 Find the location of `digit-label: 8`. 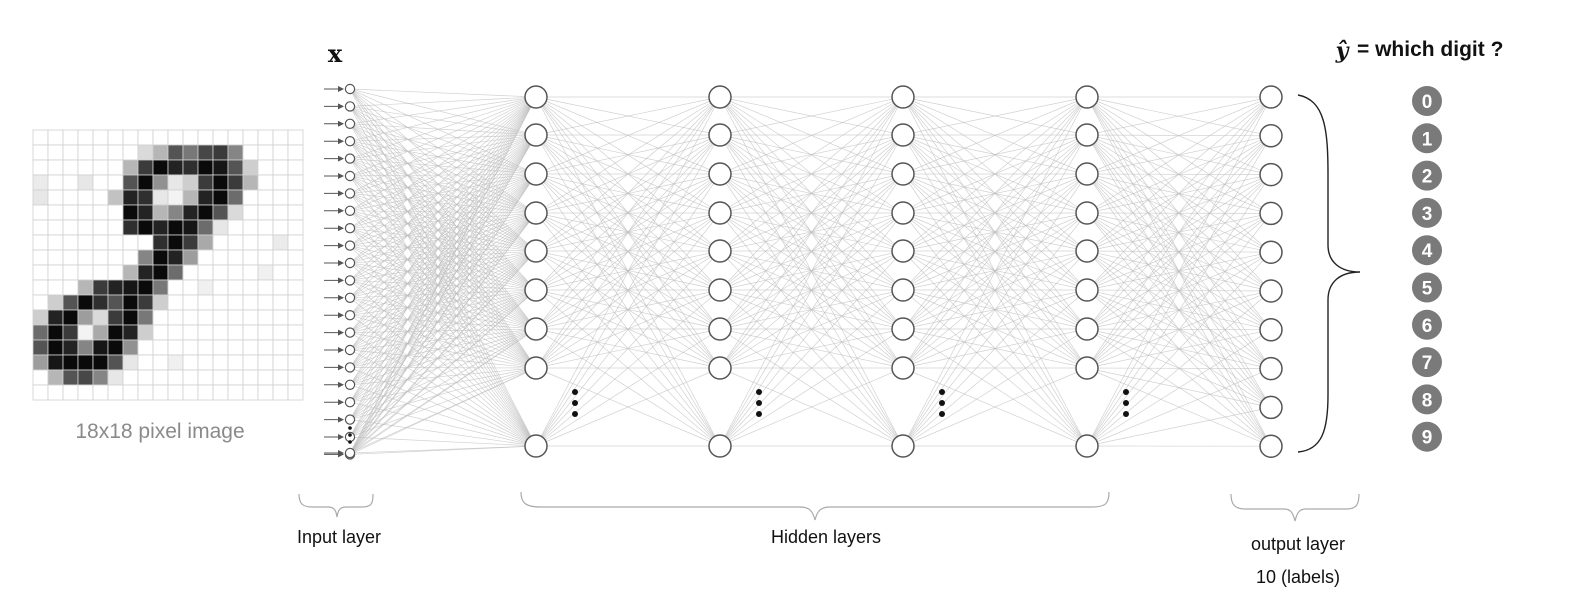

digit-label: 8 is located at coordinates (1427, 400).